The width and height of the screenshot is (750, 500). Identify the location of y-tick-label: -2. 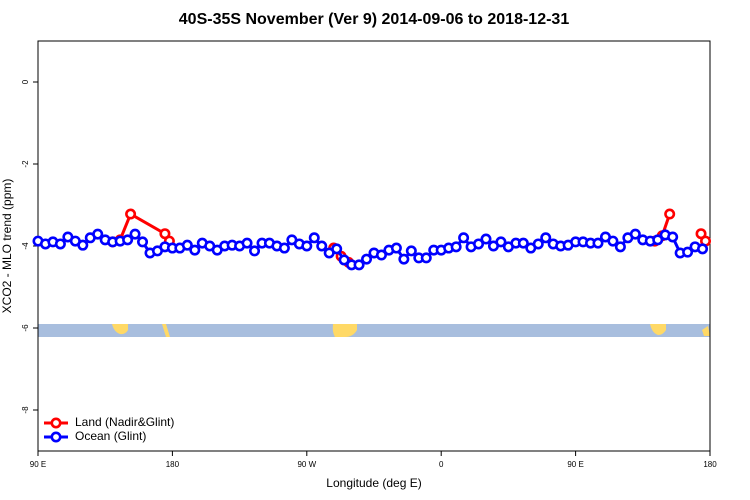
(25, 164).